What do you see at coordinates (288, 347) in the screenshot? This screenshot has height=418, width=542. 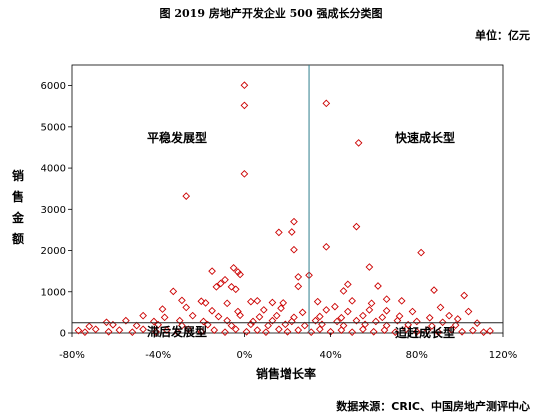 I see `x-axis-ticks: -80% -40% 0% 40% 80% 120%` at bounding box center [288, 347].